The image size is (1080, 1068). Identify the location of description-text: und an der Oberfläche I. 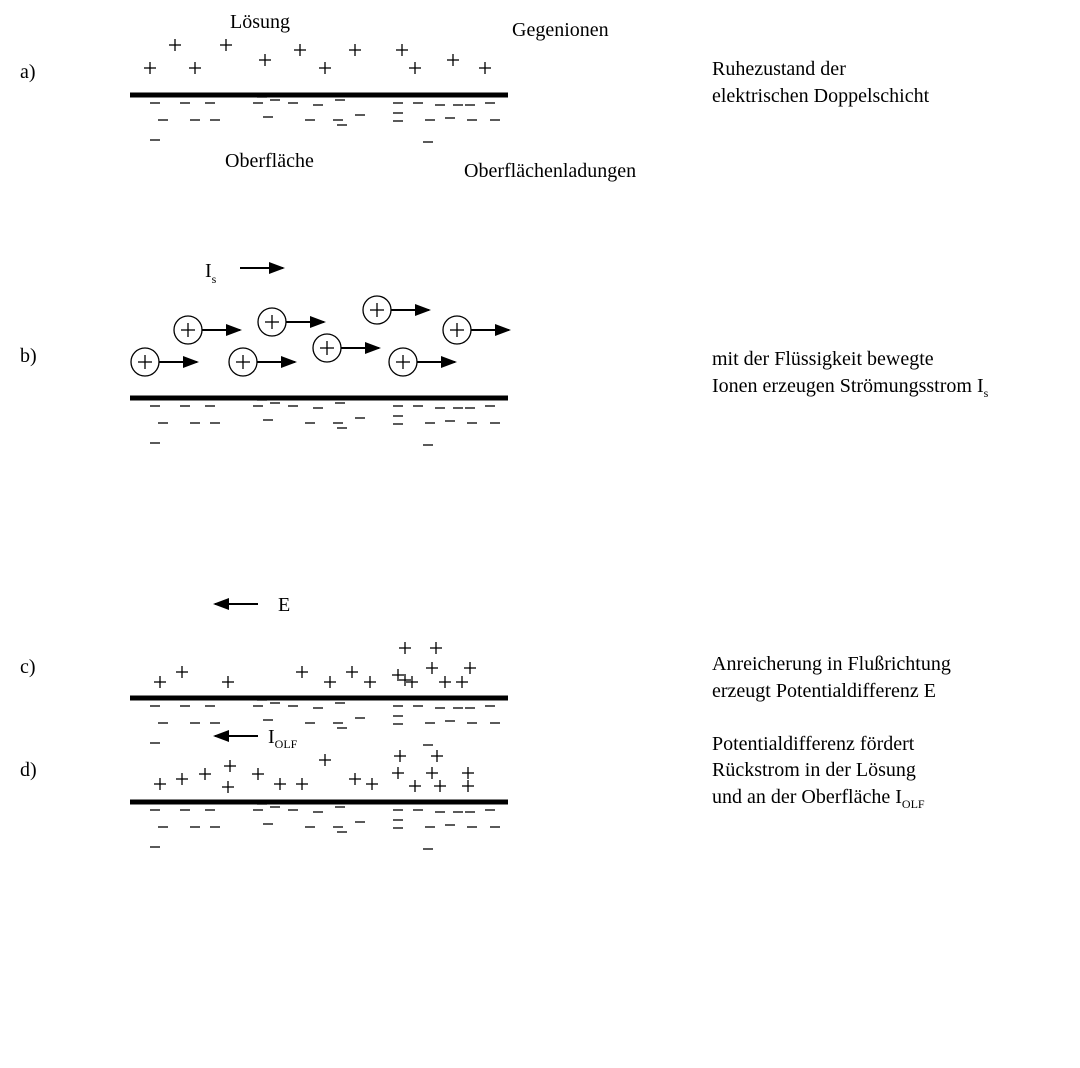
(807, 797).